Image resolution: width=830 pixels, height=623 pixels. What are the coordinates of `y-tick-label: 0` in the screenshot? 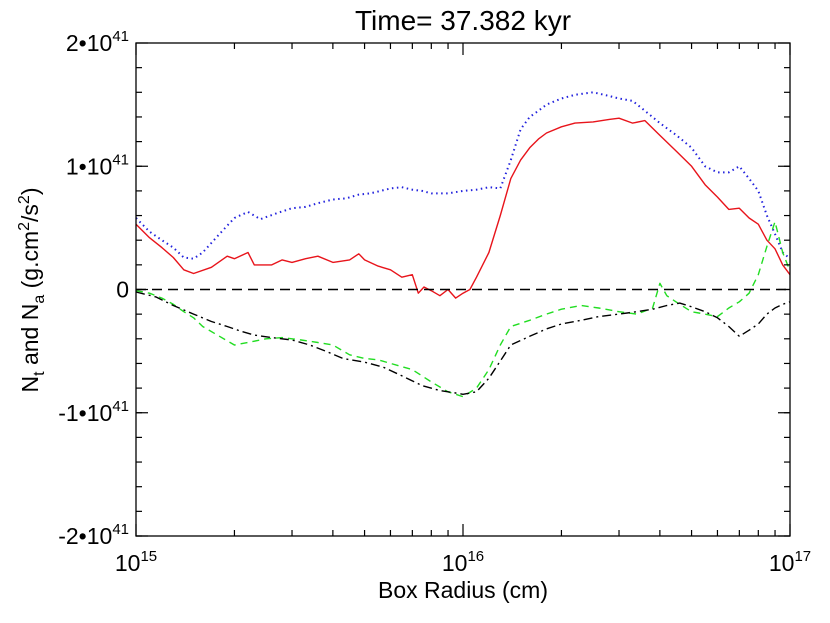 It's located at (122, 290).